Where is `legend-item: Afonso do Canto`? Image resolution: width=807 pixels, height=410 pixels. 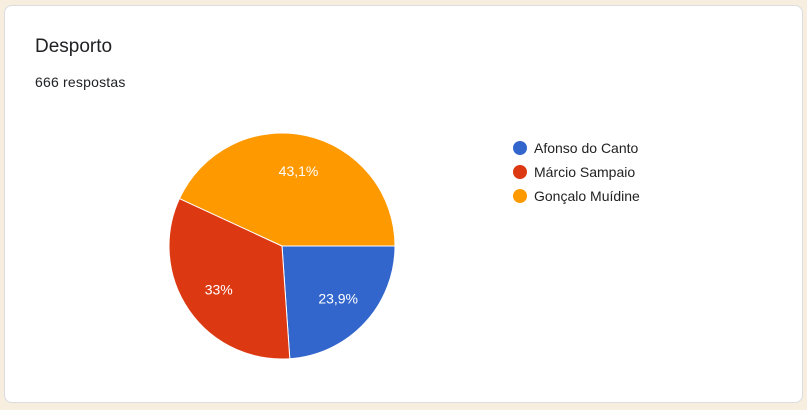
legend-item: Afonso do Canto is located at coordinates (576, 148).